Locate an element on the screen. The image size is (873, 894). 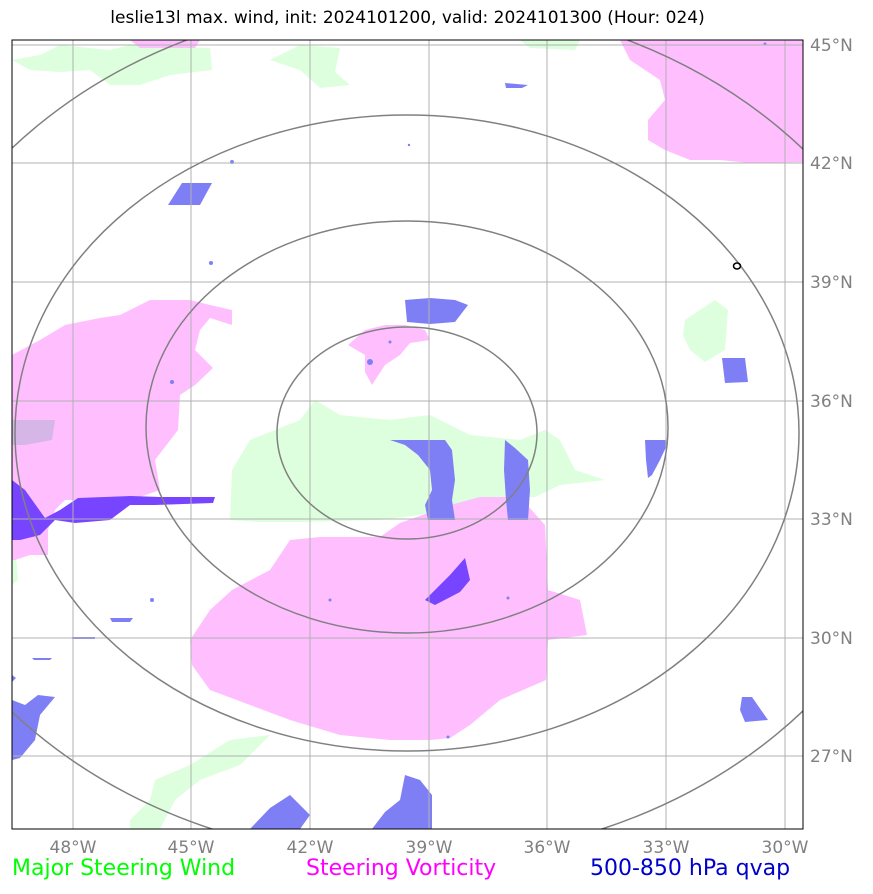
lat-label-27: 27°N is located at coordinates (831, 757).